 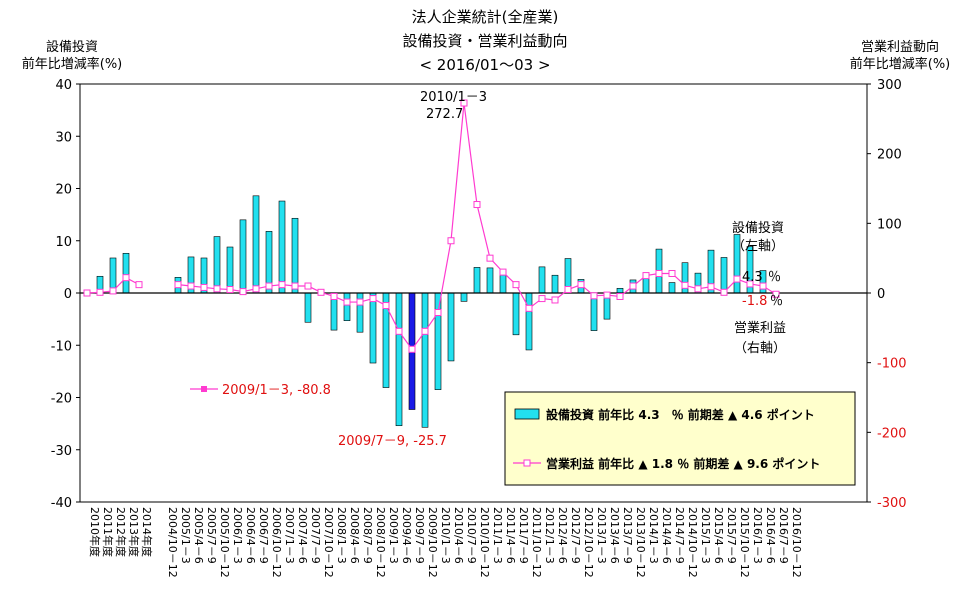 What do you see at coordinates (640, 542) in the screenshot?
I see `x-tick-label: 2013/10－12` at bounding box center [640, 542].